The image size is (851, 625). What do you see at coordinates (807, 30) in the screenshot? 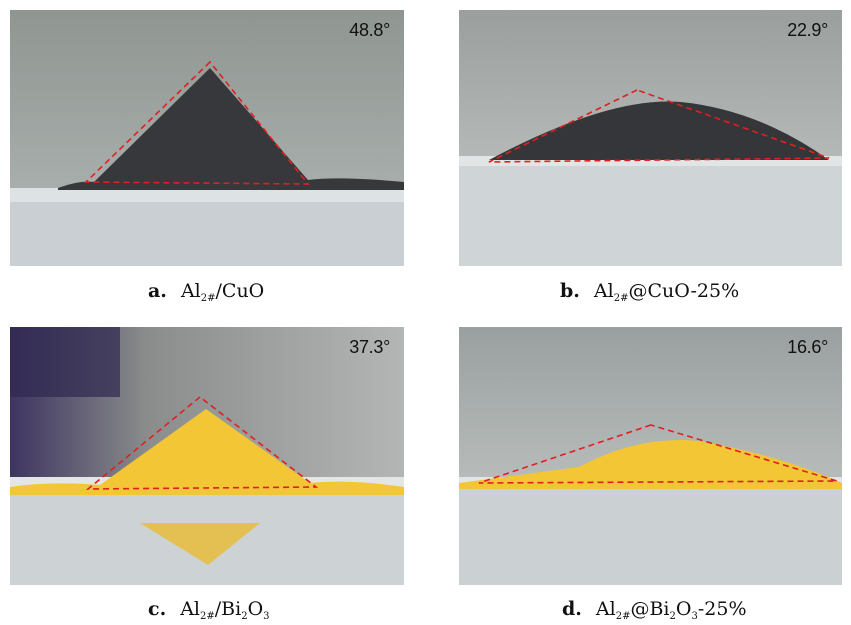
I see `angle-value-b: 22.9°` at bounding box center [807, 30].